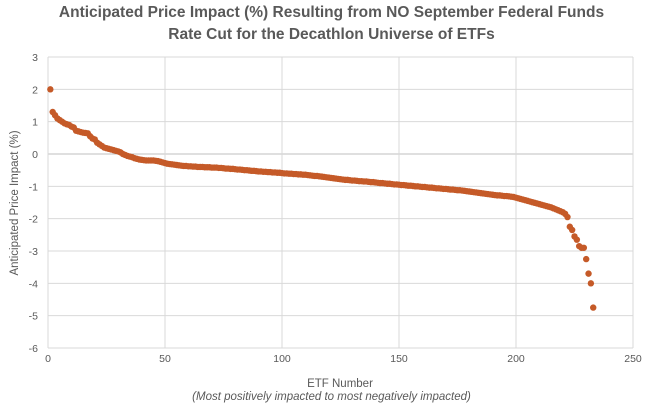 The image size is (663, 411). I want to click on y-tick-label: -3, so click(33, 252).